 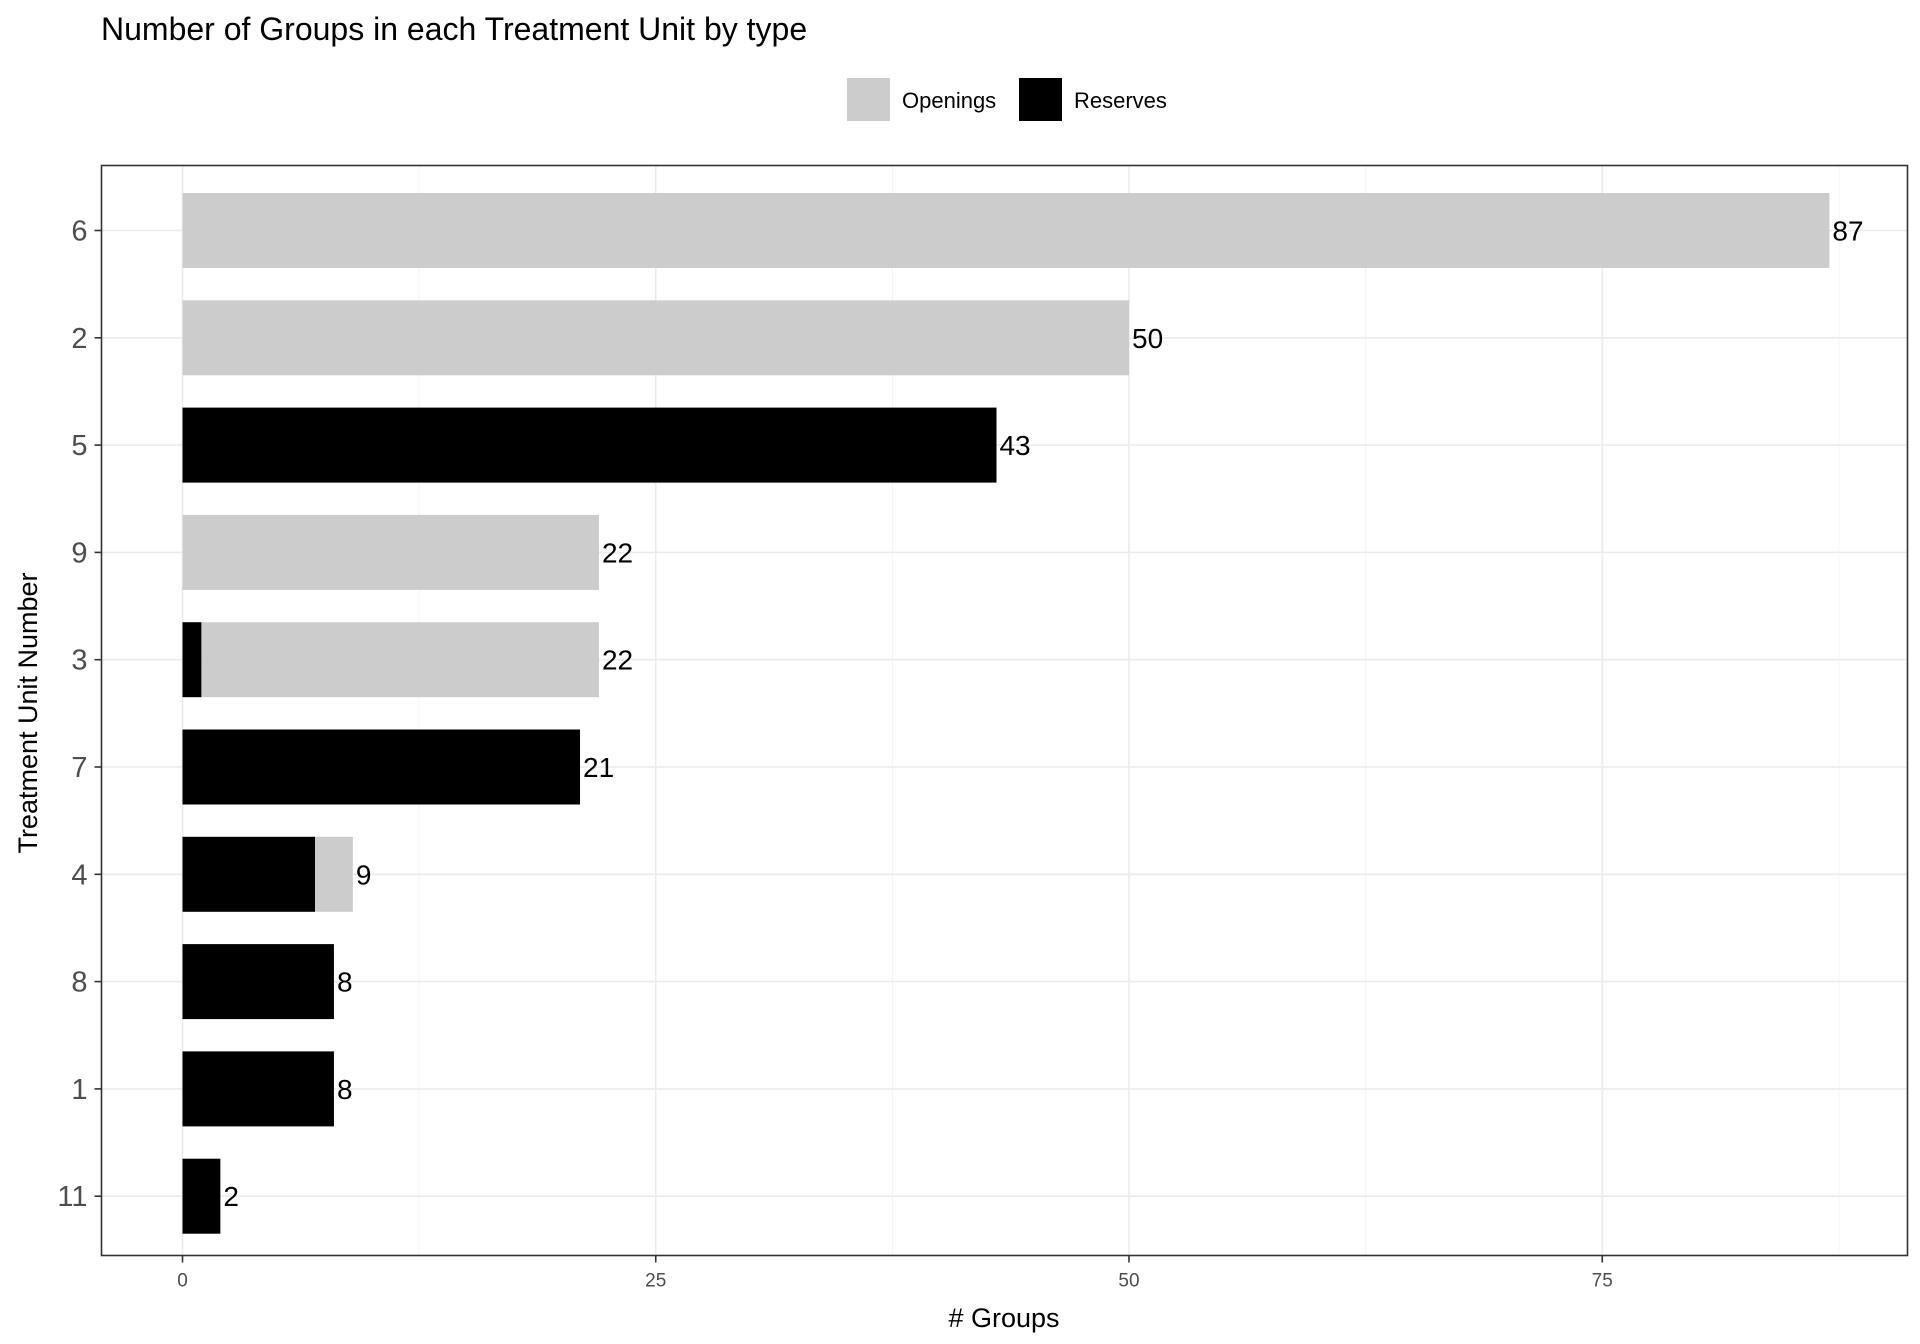 I want to click on bar-value-label: 2, so click(x=231, y=1196).